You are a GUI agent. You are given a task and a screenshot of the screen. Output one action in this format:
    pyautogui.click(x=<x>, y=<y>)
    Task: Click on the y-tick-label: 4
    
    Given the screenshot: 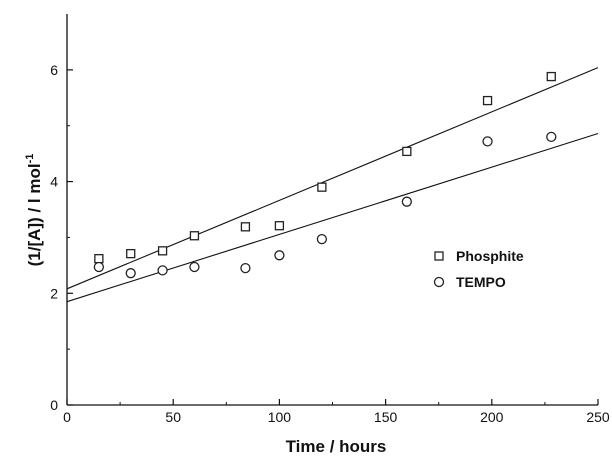 What is the action you would take?
    pyautogui.click(x=54, y=182)
    